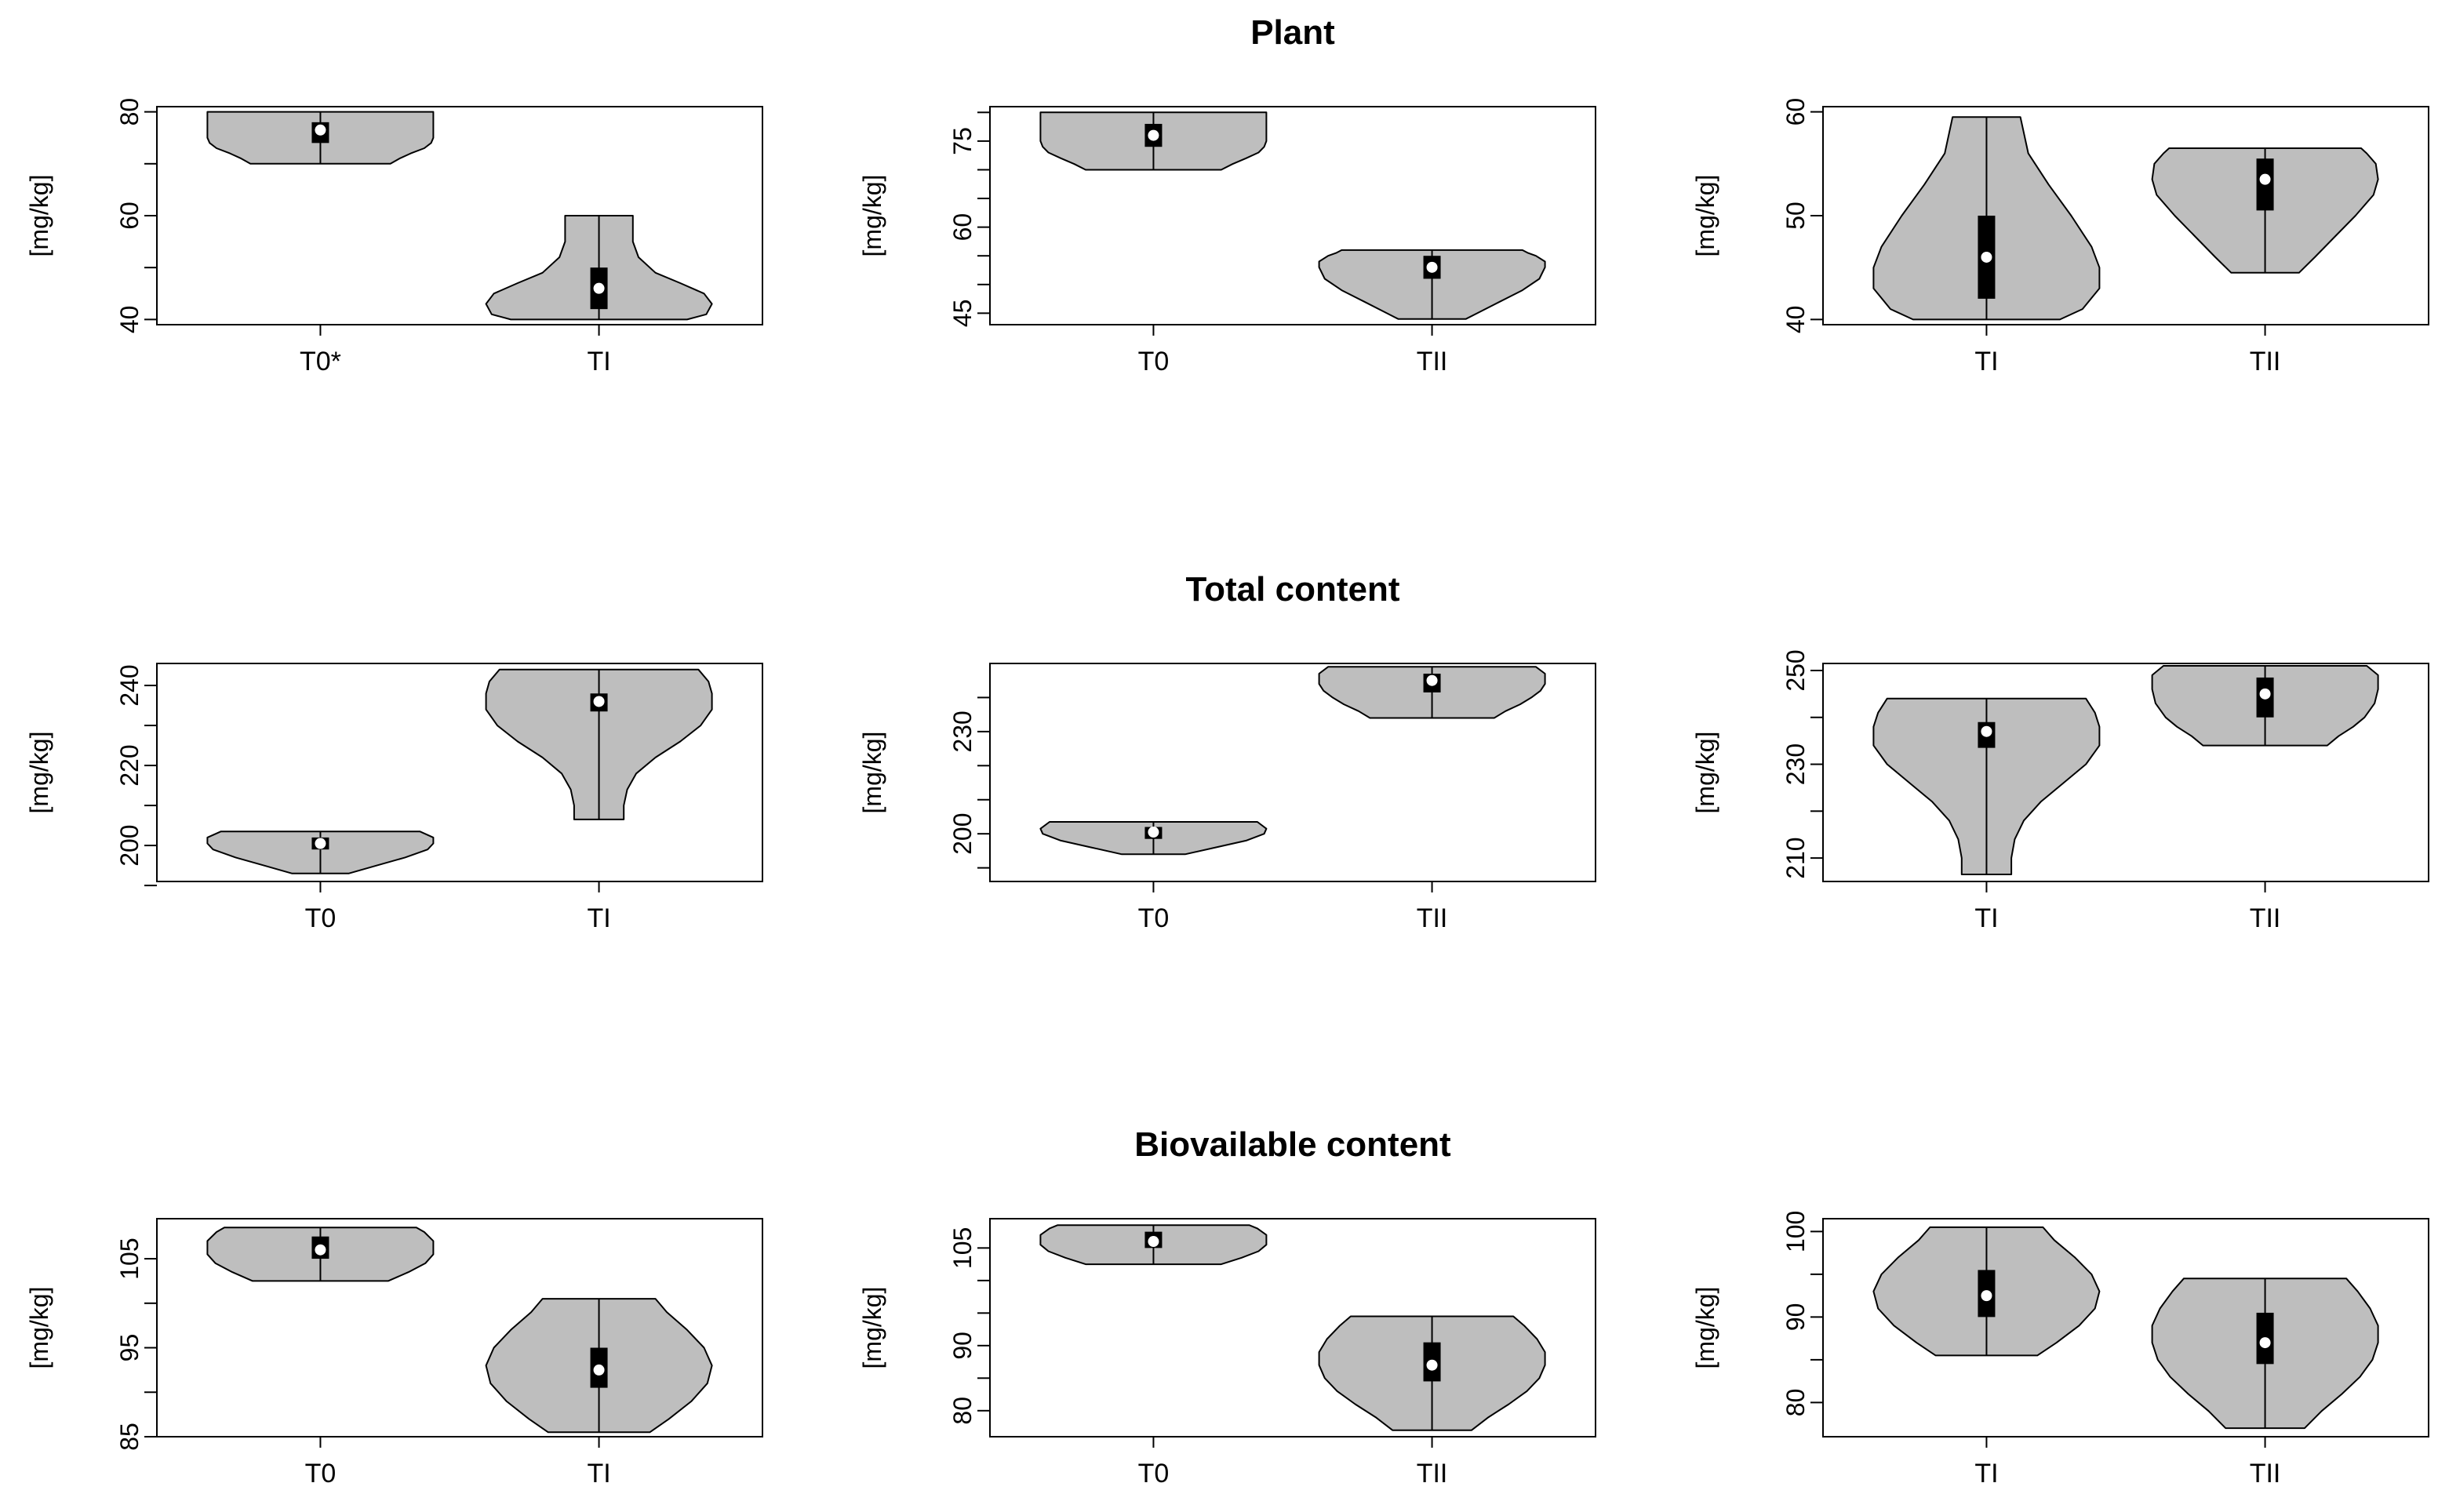 The width and height of the screenshot is (2438, 1512). I want to click on chart-panel: 80 90 105 [mg/kg] T0 TII, so click(1227, 1353).